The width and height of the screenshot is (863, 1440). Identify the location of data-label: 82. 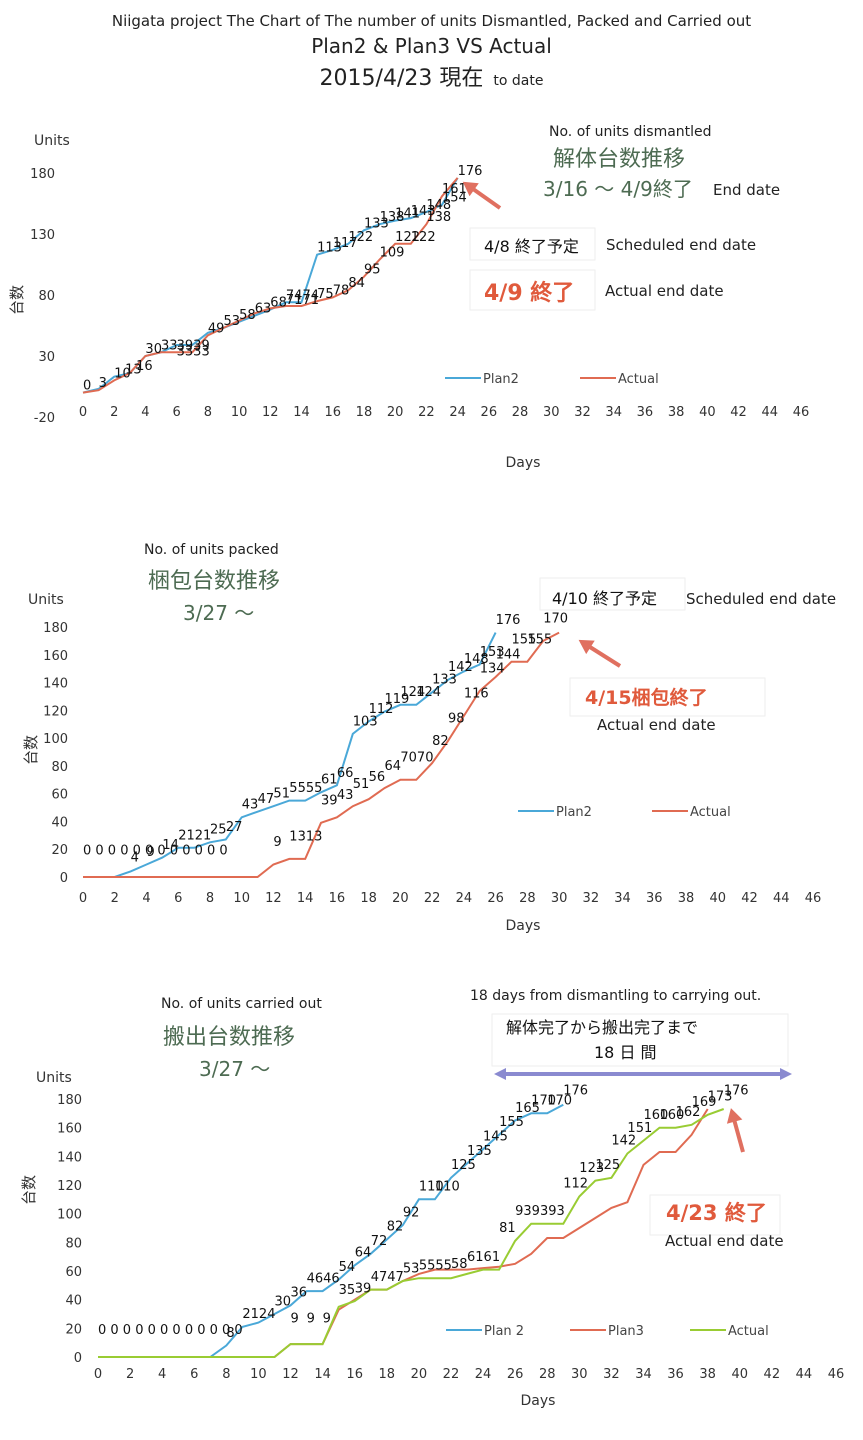
(440, 741).